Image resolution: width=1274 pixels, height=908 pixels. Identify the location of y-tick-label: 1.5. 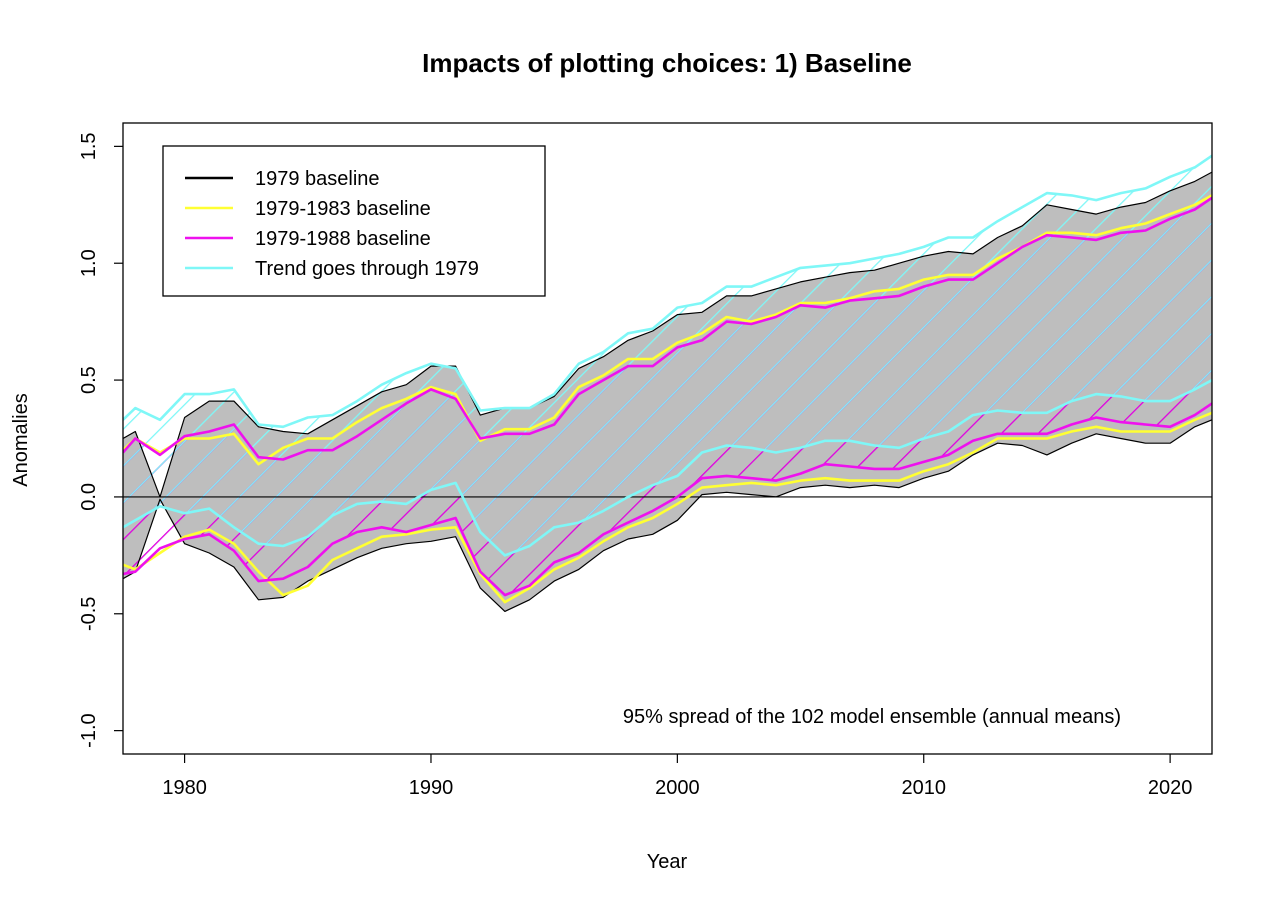
(89, 146).